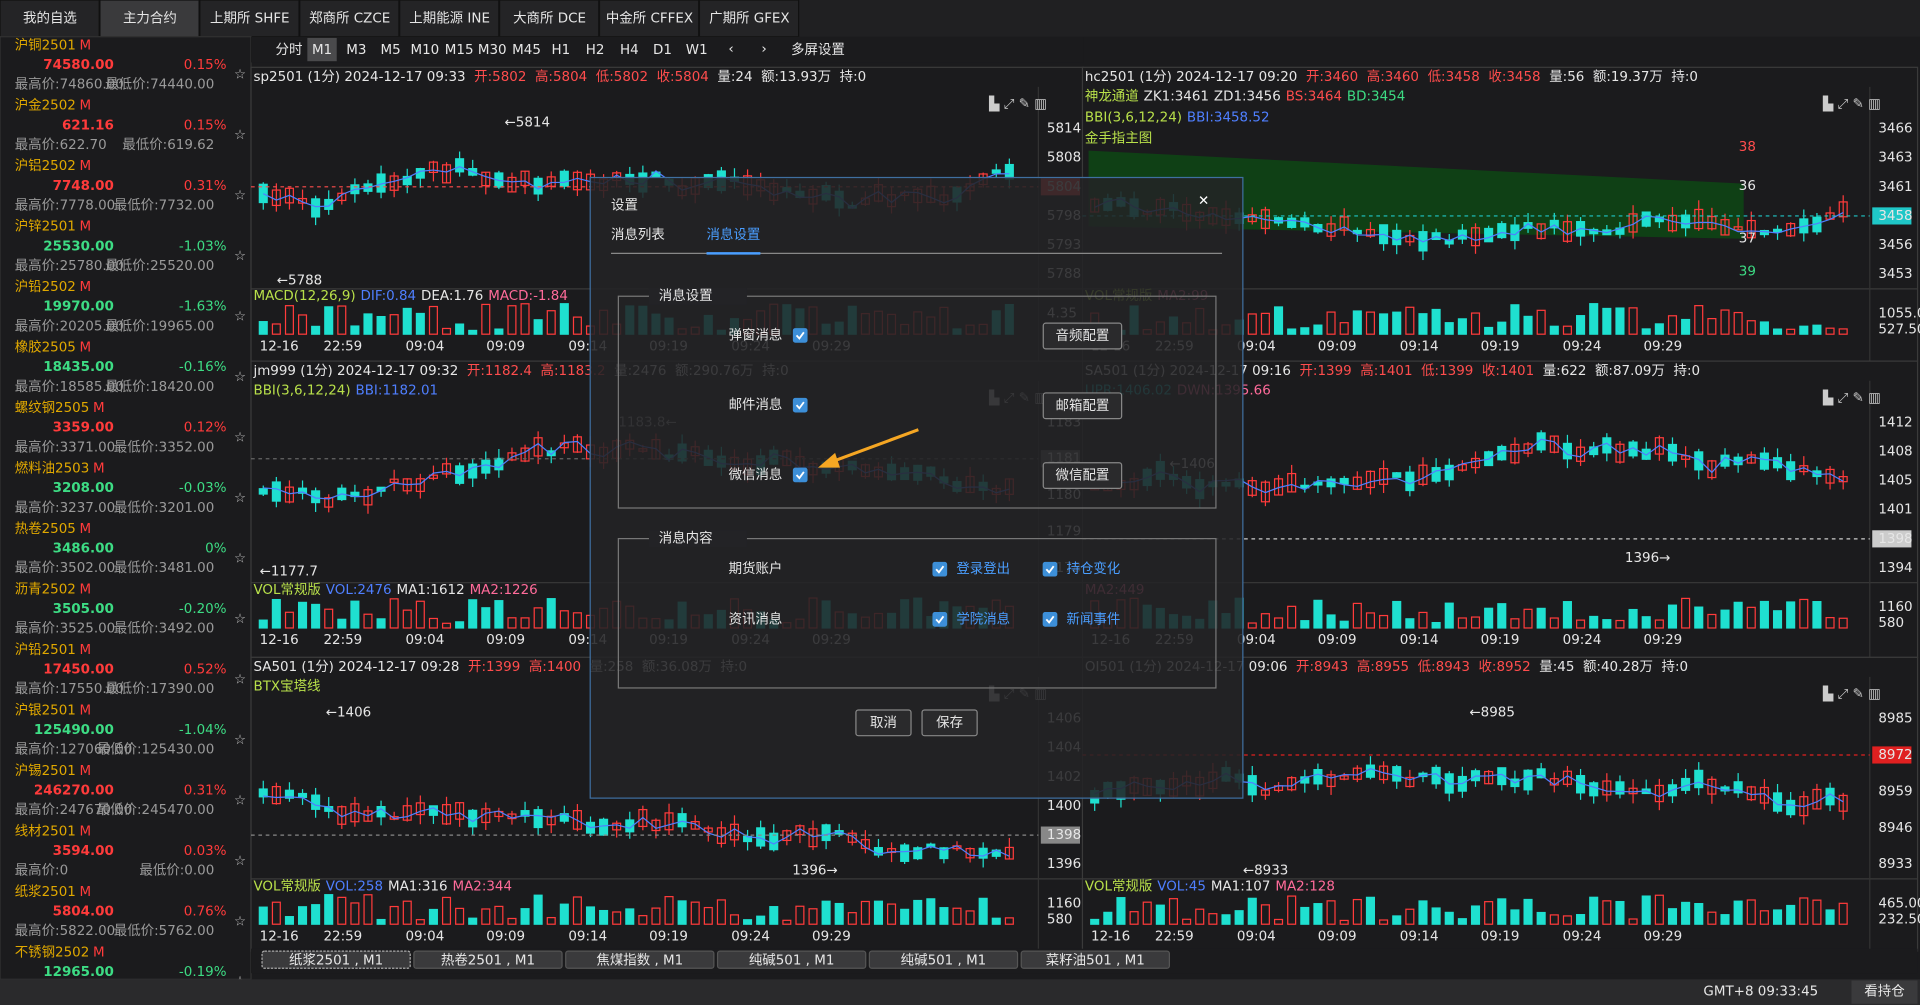  I want to click on period: M30, so click(492, 50).